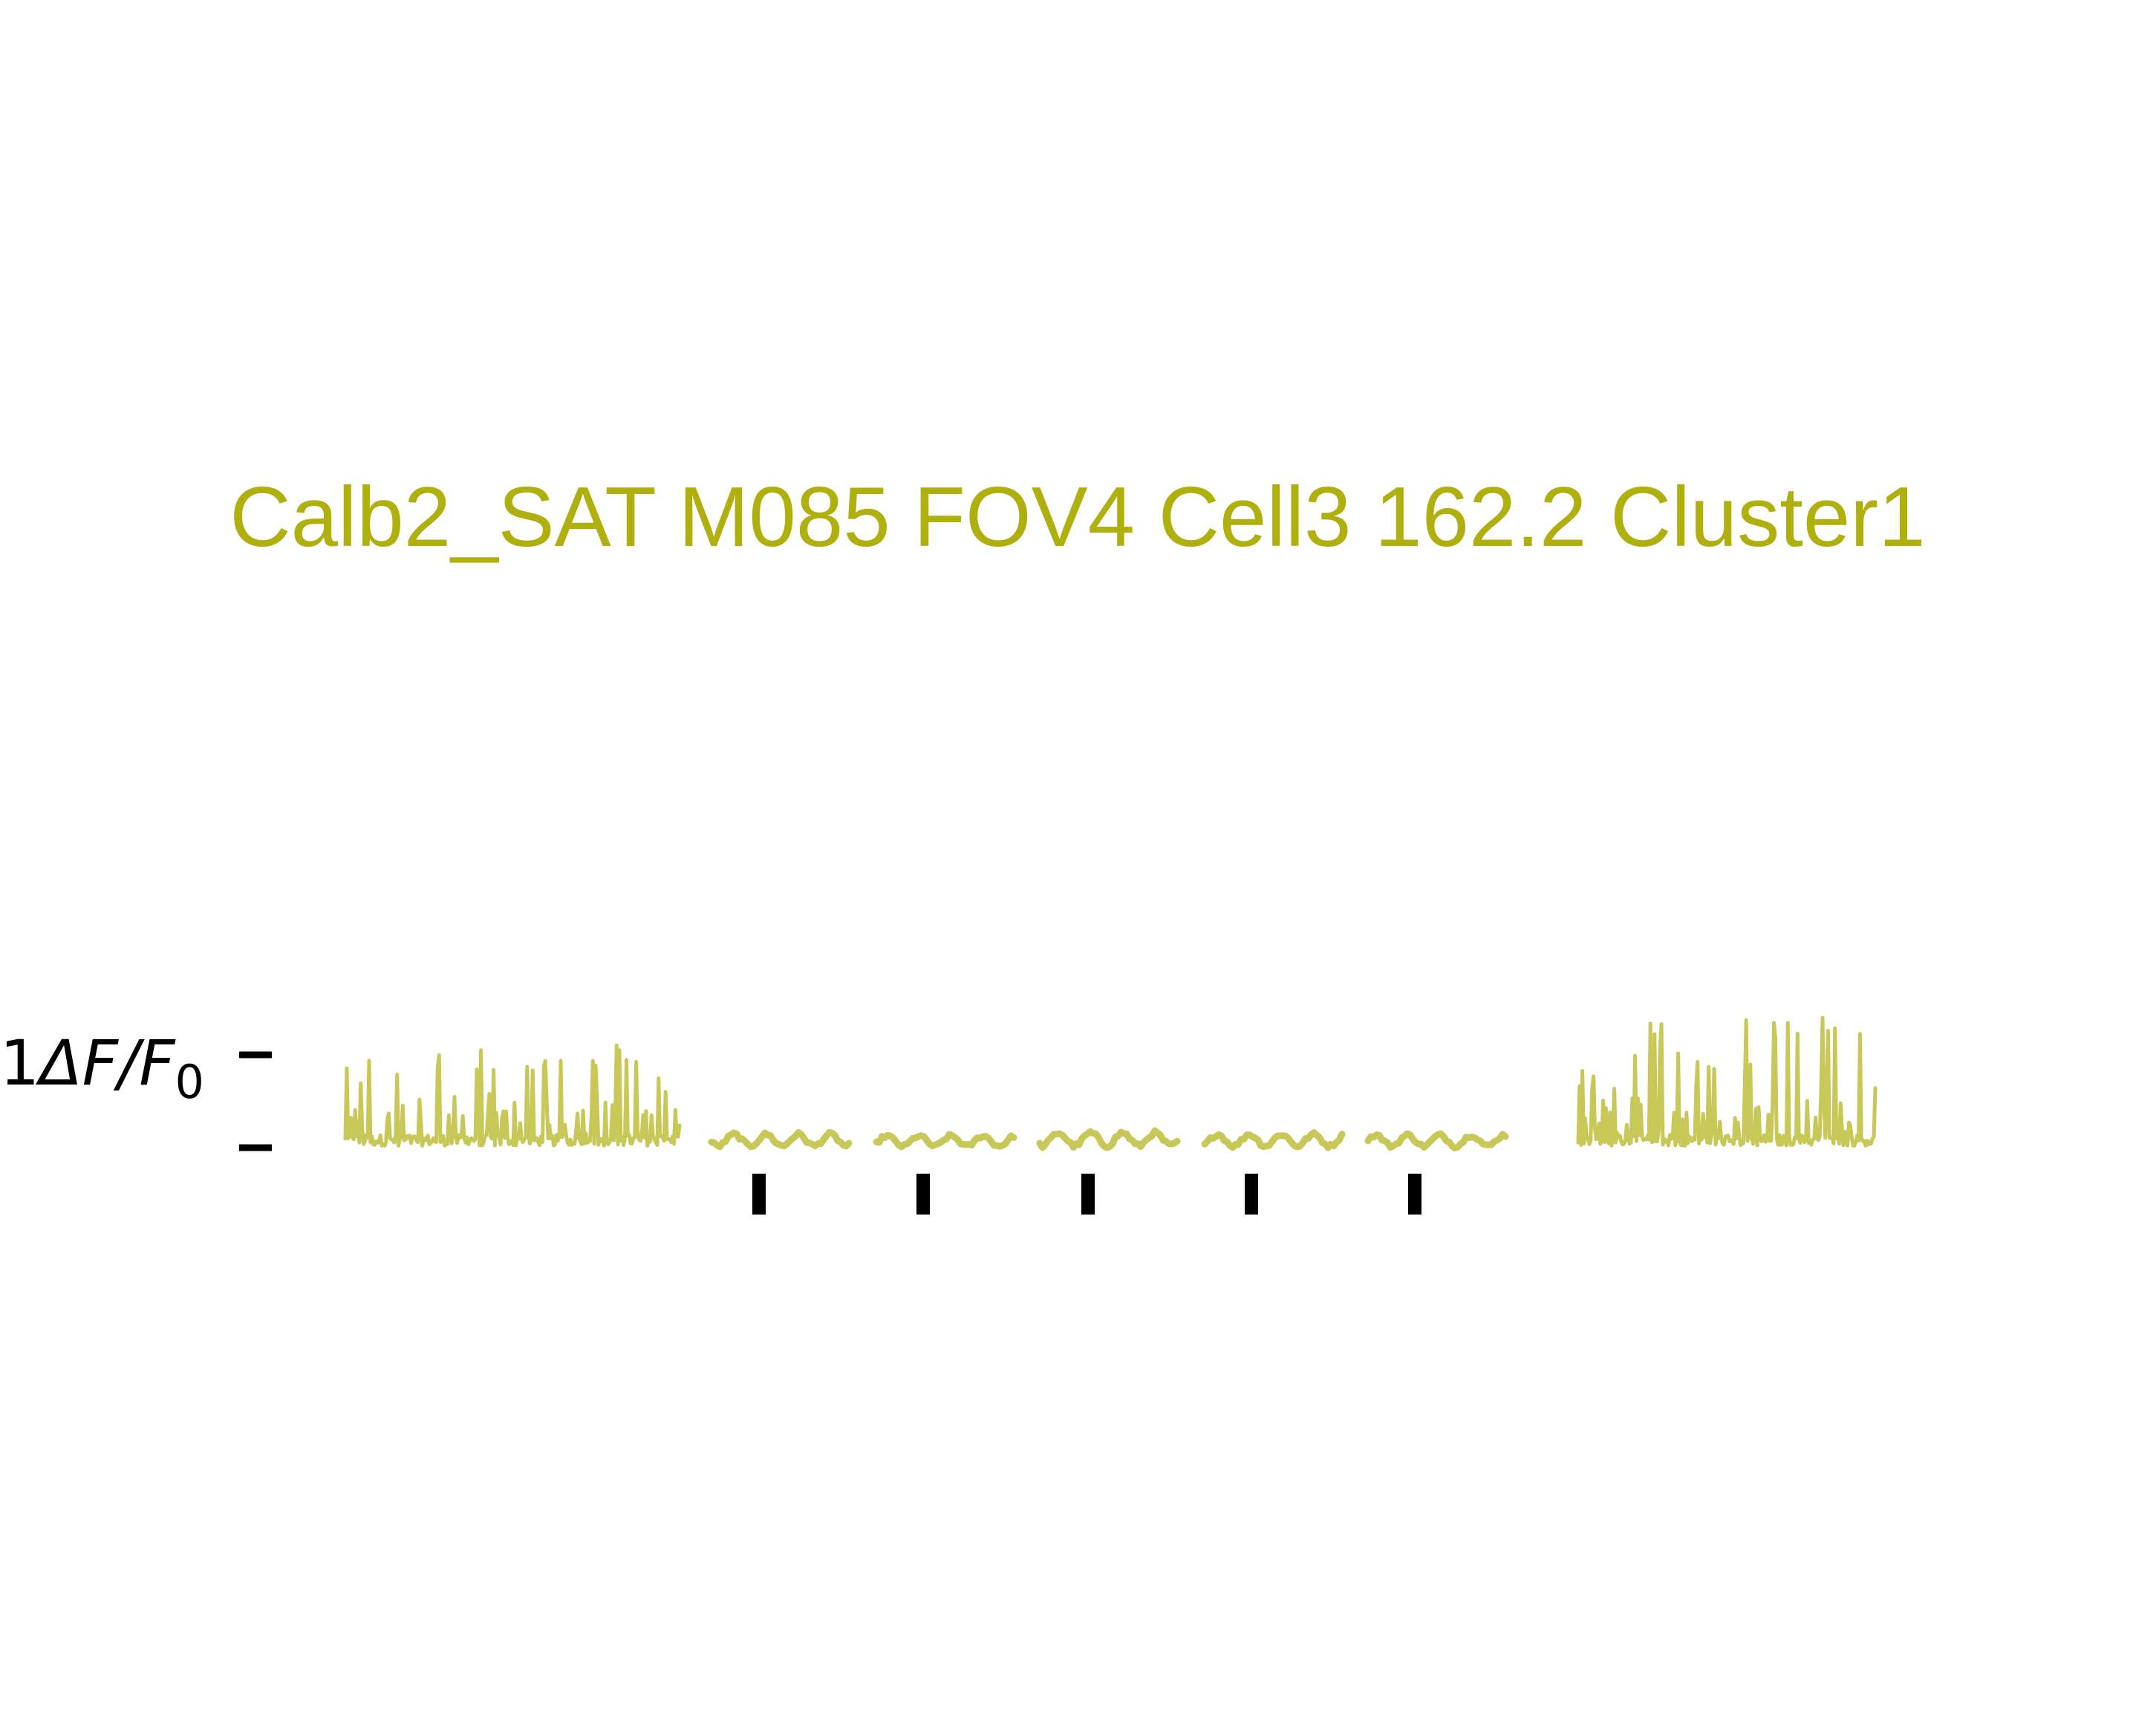  What do you see at coordinates (512, 1095) in the screenshot?
I see `trace-baseline` at bounding box center [512, 1095].